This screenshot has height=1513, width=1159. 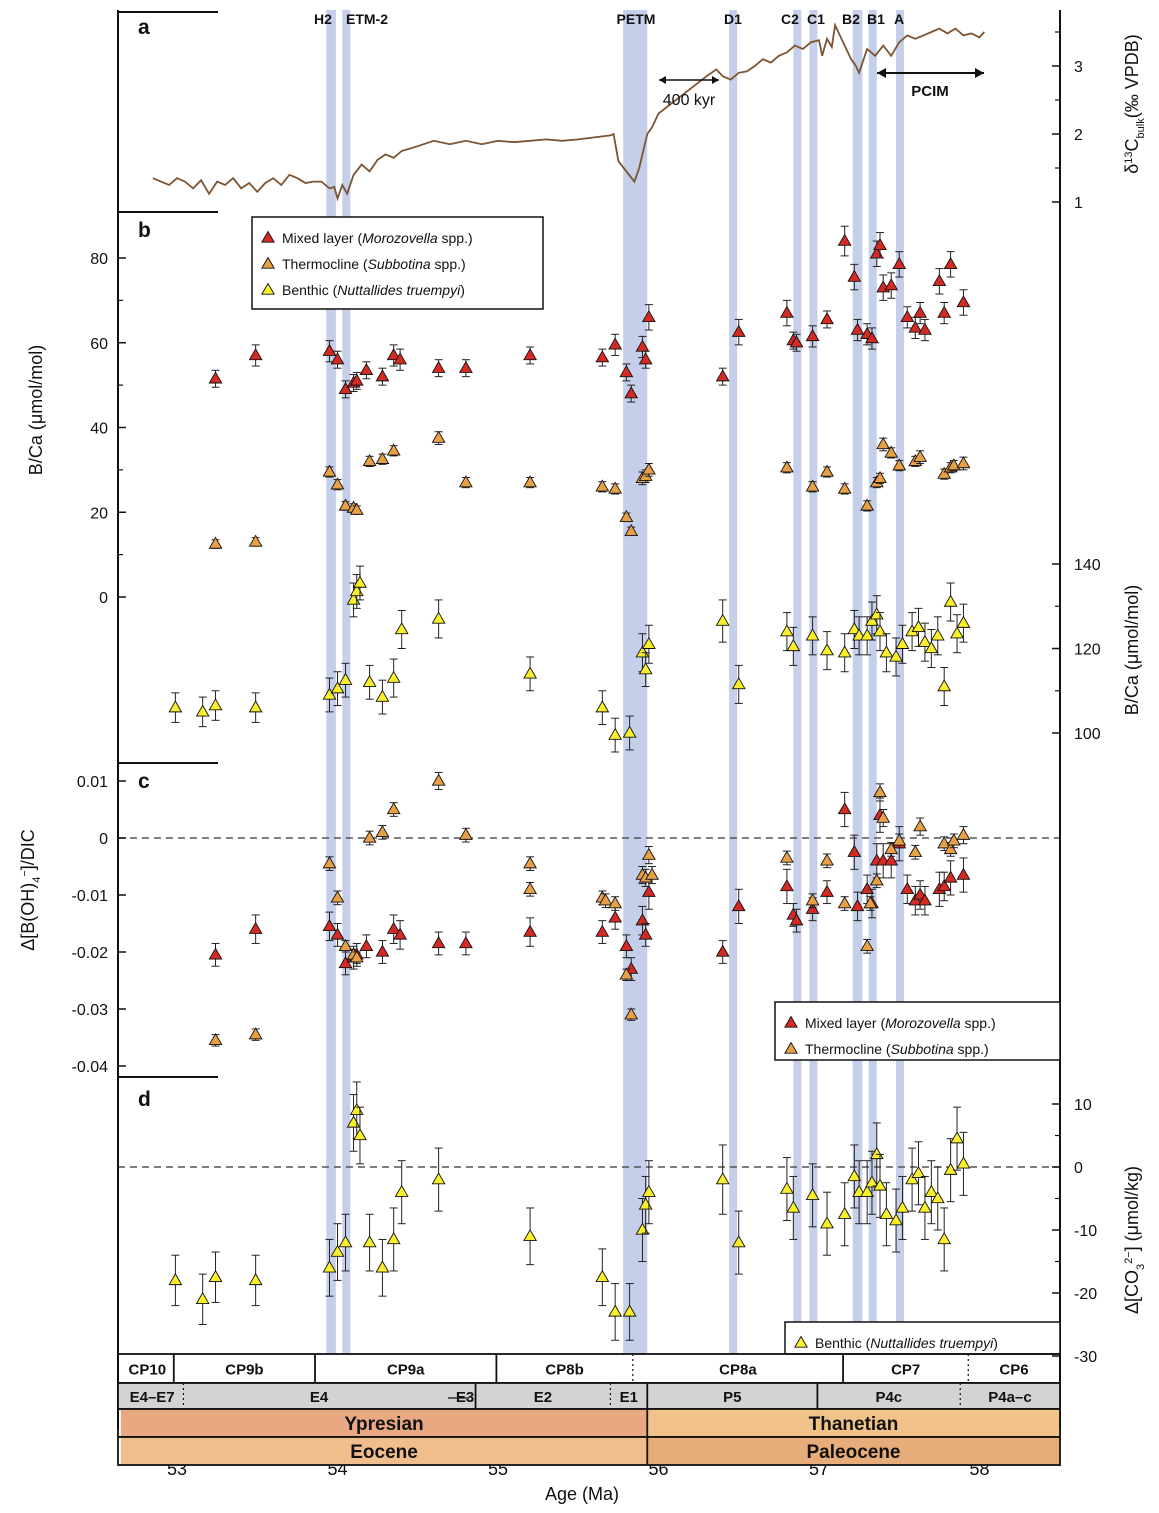 What do you see at coordinates (582, 1494) in the screenshot?
I see `x-axis-label: Age (Ma)` at bounding box center [582, 1494].